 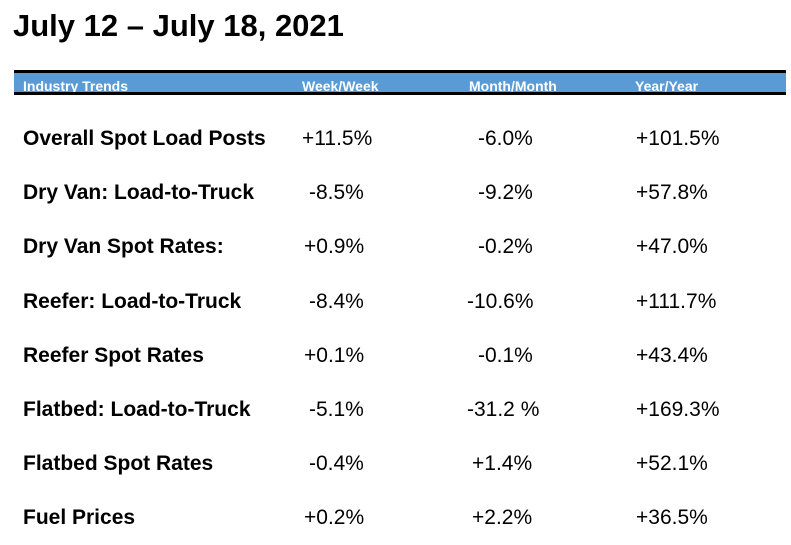 I want to click on table-row: Flatbed Spot Rates -0.4% +1.4% +52.1%, so click(x=395, y=464).